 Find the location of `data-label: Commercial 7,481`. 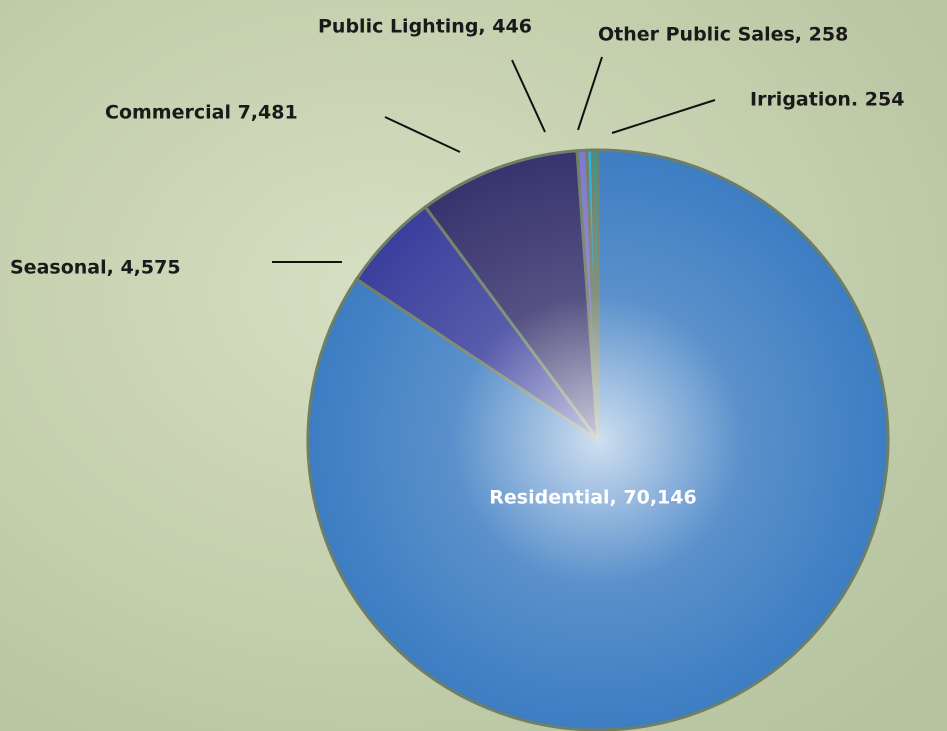

data-label: Commercial 7,481 is located at coordinates (201, 113).